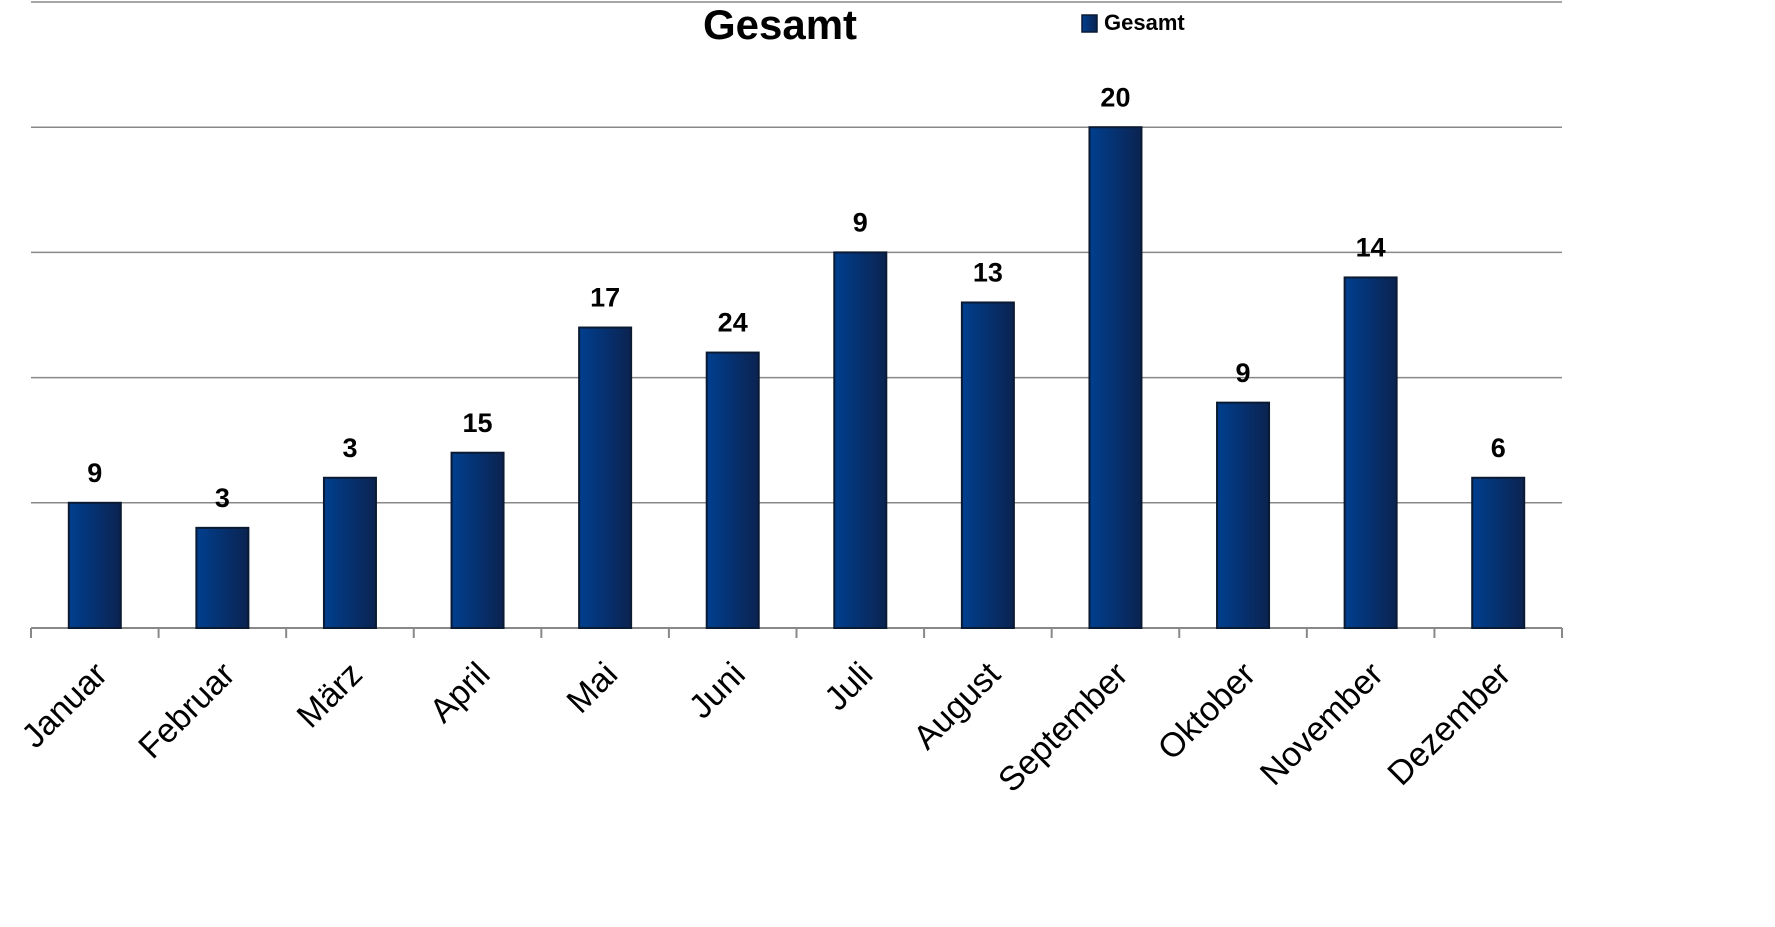  Describe the element at coordinates (848, 686) in the screenshot. I see `x-tick-label: Juli` at that location.